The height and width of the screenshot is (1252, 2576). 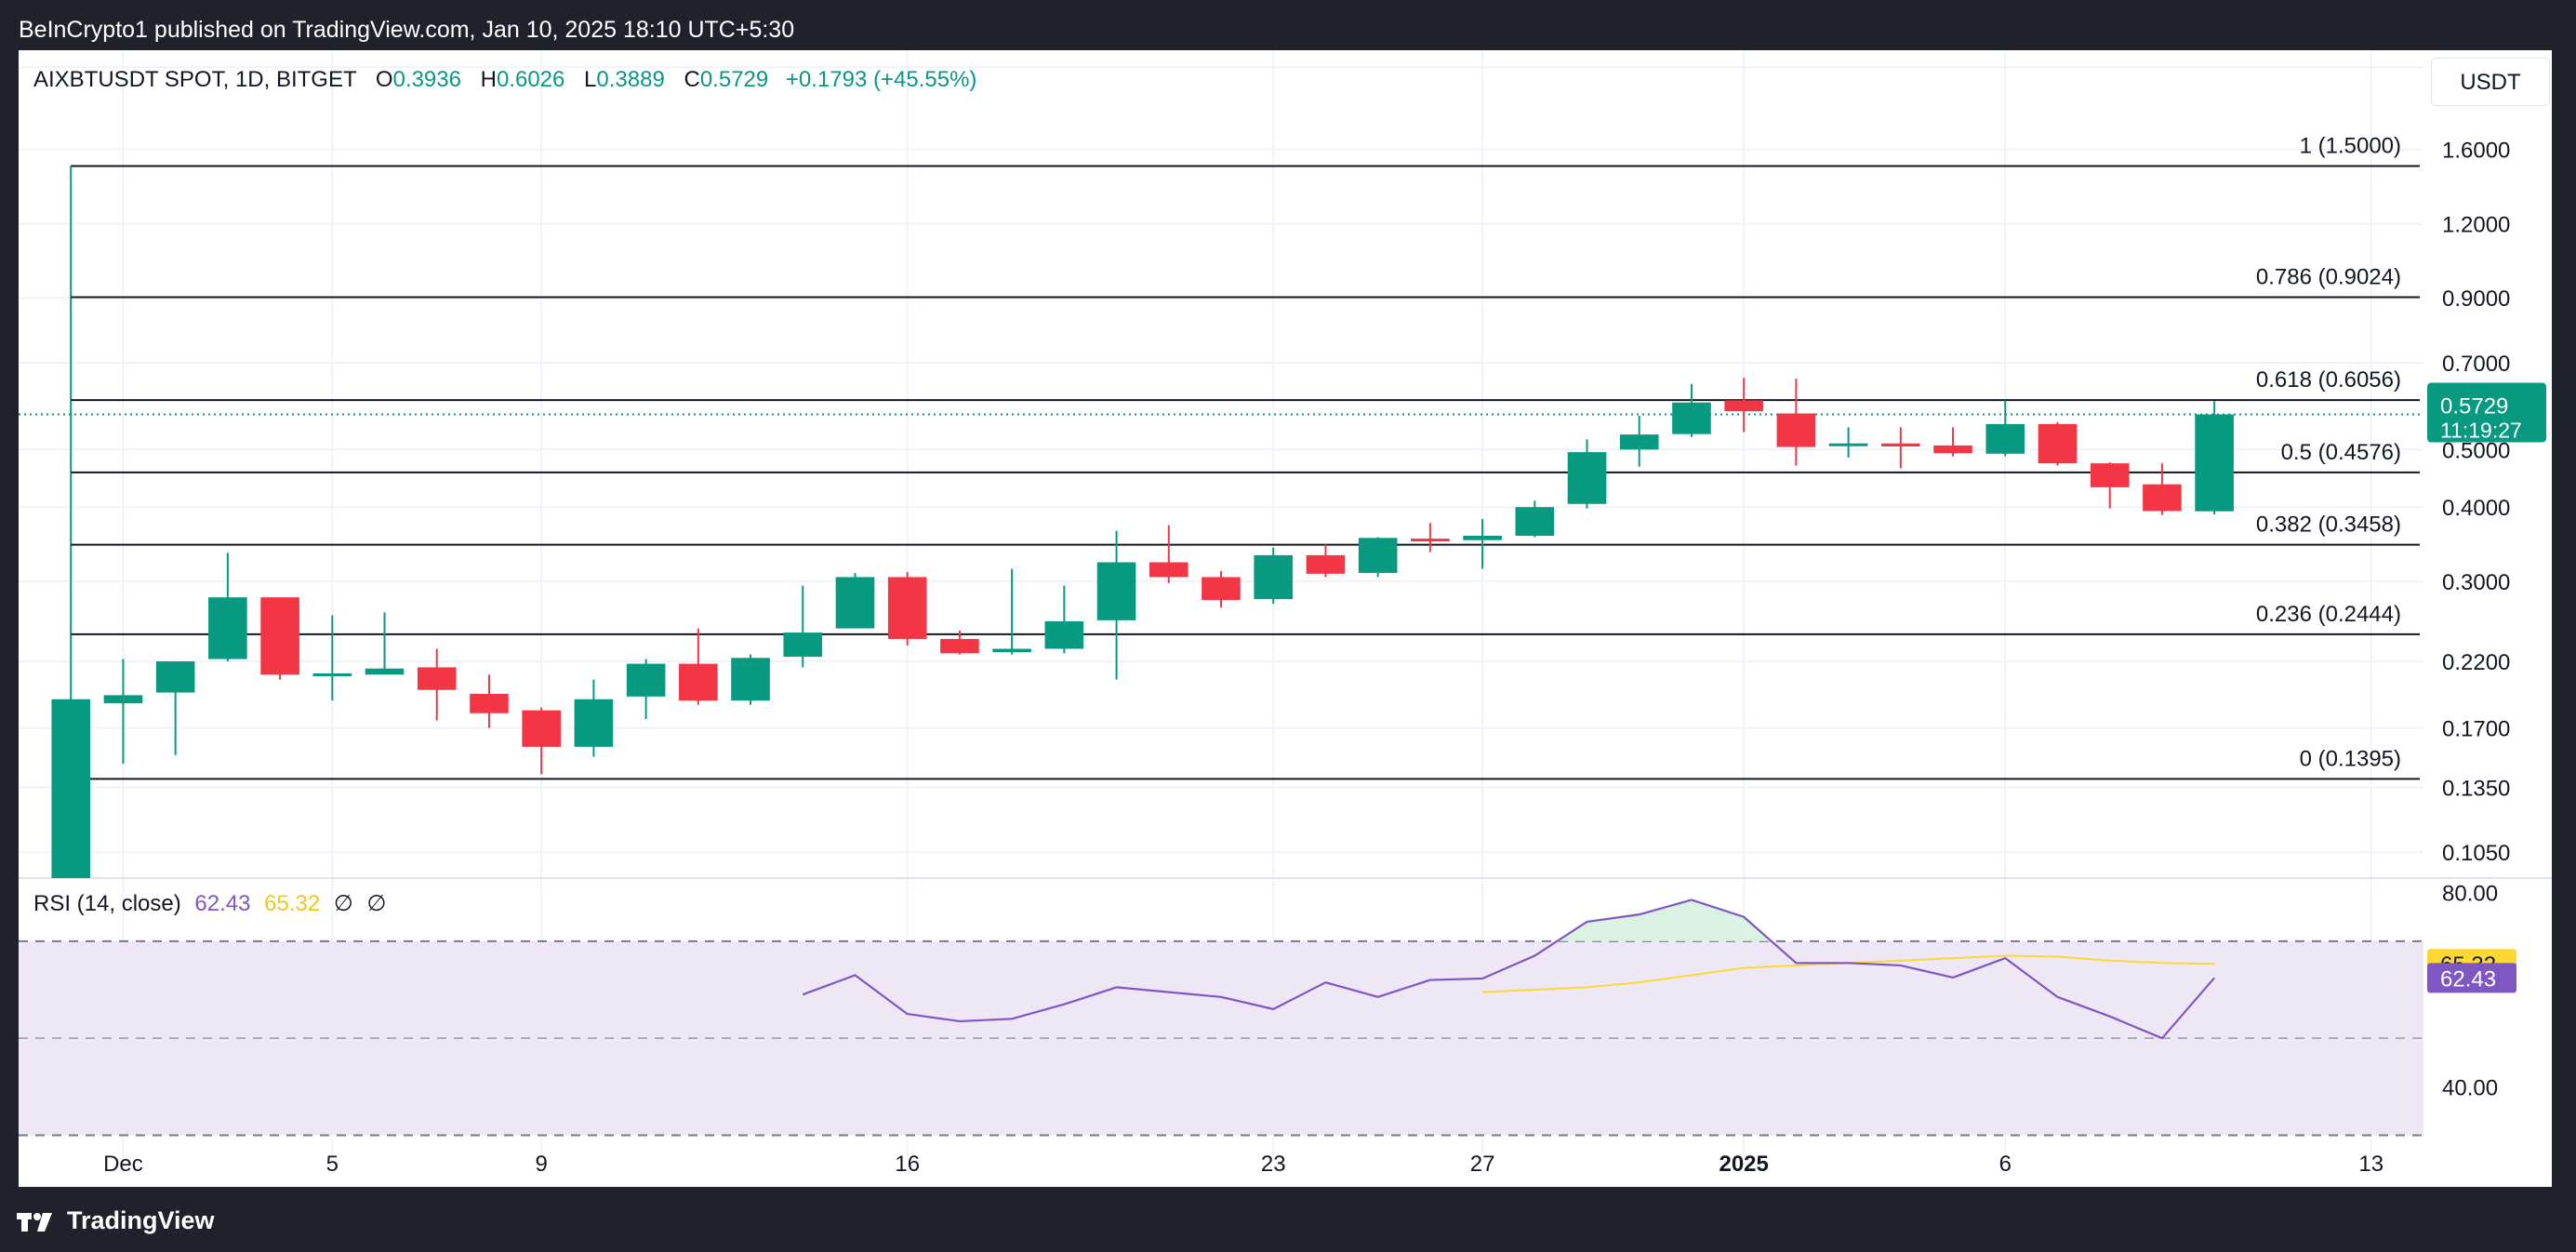 What do you see at coordinates (195, 79) in the screenshot?
I see `symbol-name: AIXBTUSDT SPOT, 1D, BITGET` at bounding box center [195, 79].